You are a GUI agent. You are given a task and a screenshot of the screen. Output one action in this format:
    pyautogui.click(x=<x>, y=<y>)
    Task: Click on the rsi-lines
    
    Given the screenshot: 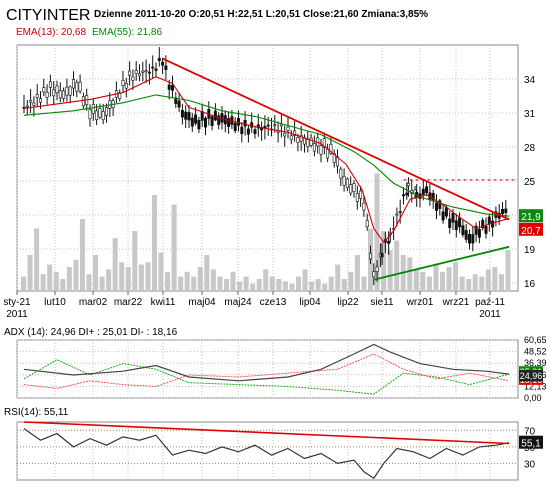 What is the action you would take?
    pyautogui.click(x=266, y=450)
    